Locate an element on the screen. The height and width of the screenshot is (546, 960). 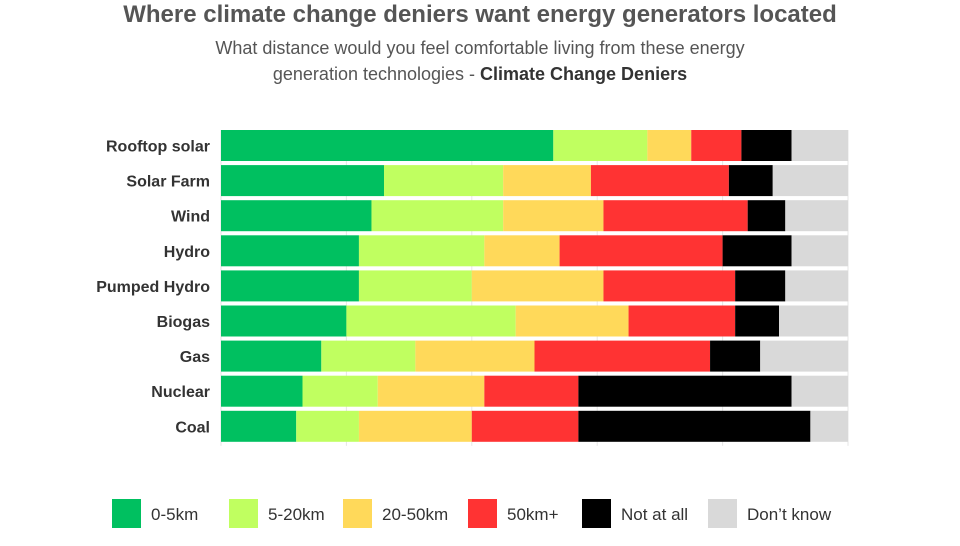
legend-label: 20-50km is located at coordinates (415, 514).